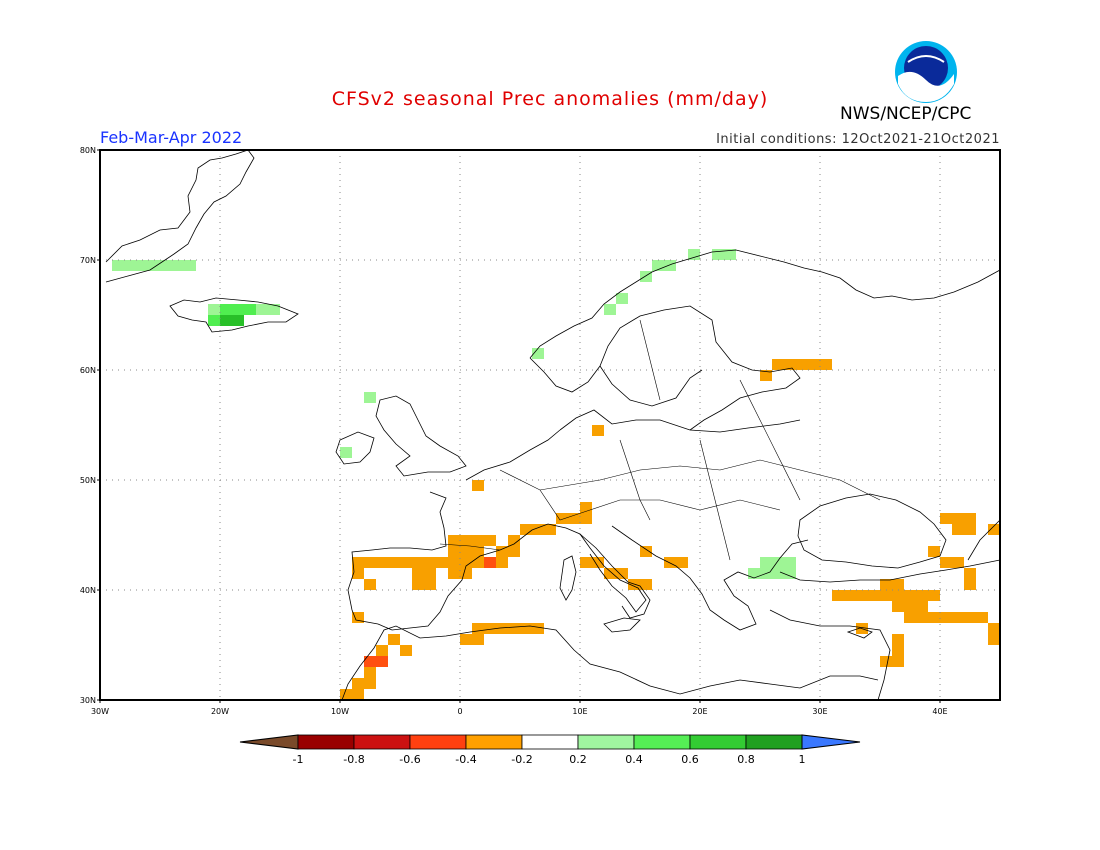 Image resolution: width=1100 pixels, height=850 pixels. What do you see at coordinates (926, 72) in the screenshot?
I see `noaa-logo-icon` at bounding box center [926, 72].